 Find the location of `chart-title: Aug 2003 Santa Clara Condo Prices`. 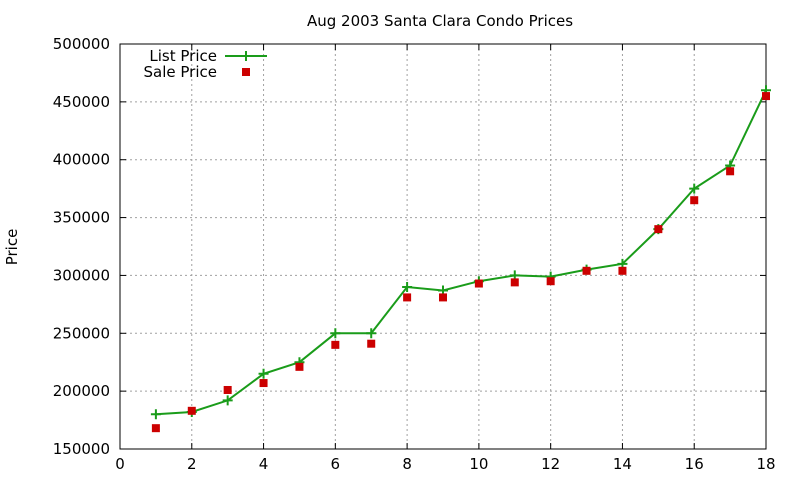

chart-title: Aug 2003 Santa Clara Condo Prices is located at coordinates (440, 21).